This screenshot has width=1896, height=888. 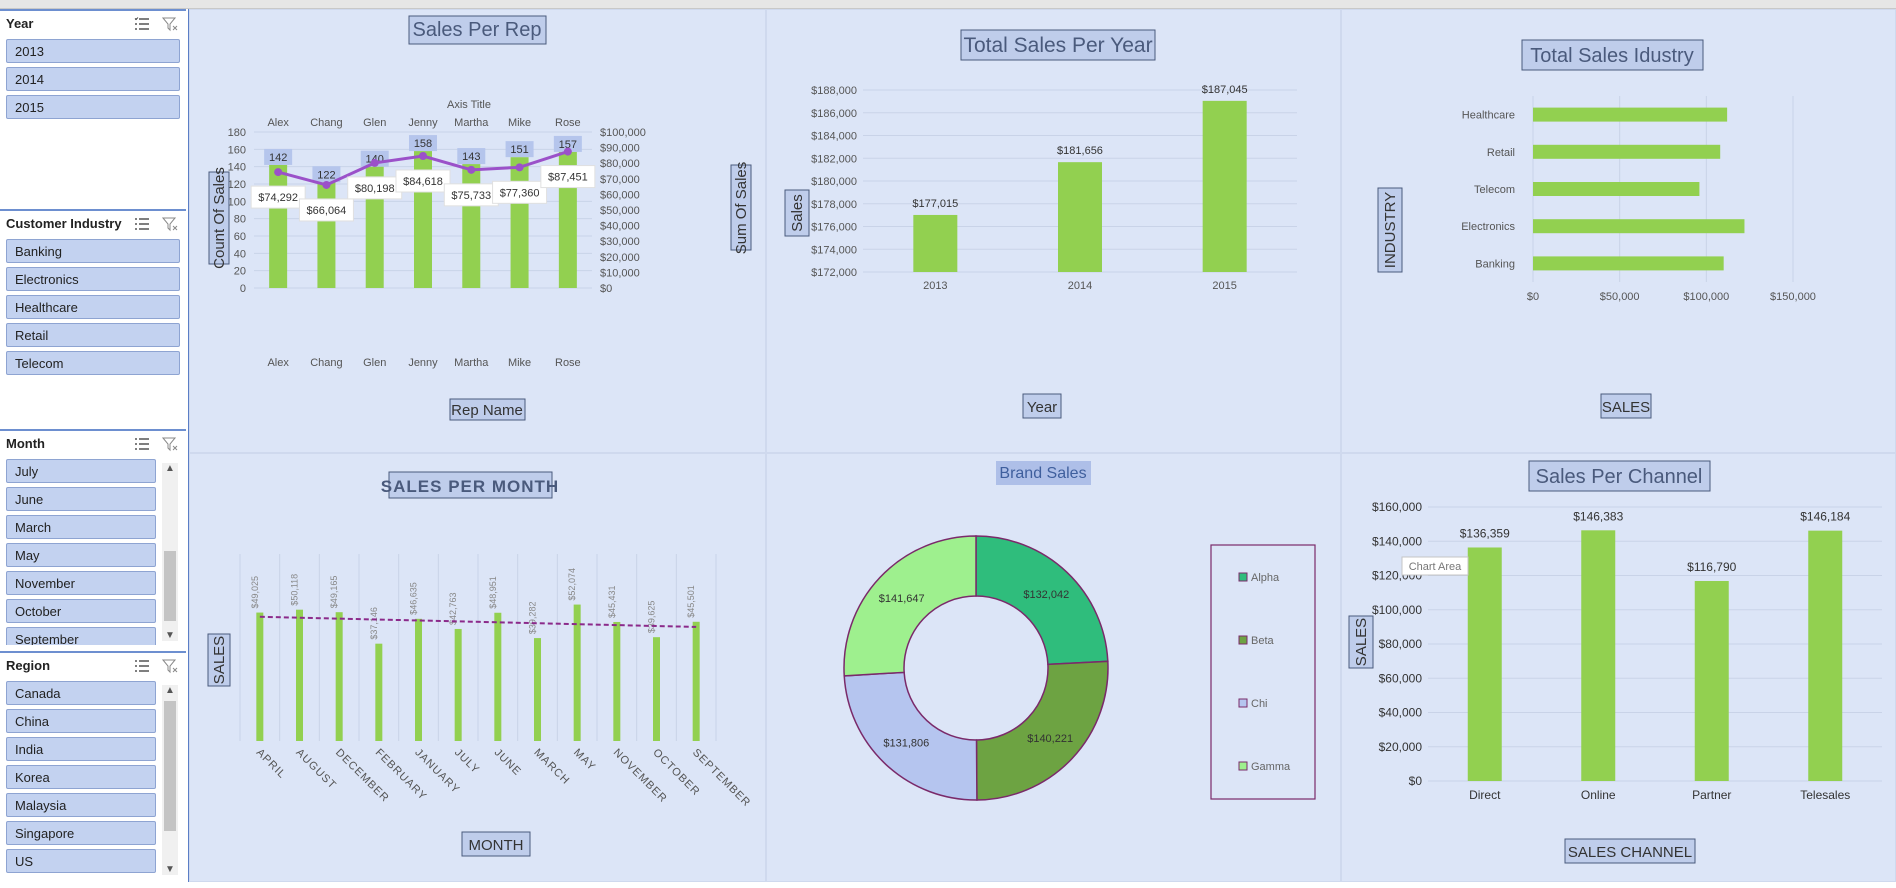 What do you see at coordinates (834, 159) in the screenshot?
I see `y-tick-label: $182,000` at bounding box center [834, 159].